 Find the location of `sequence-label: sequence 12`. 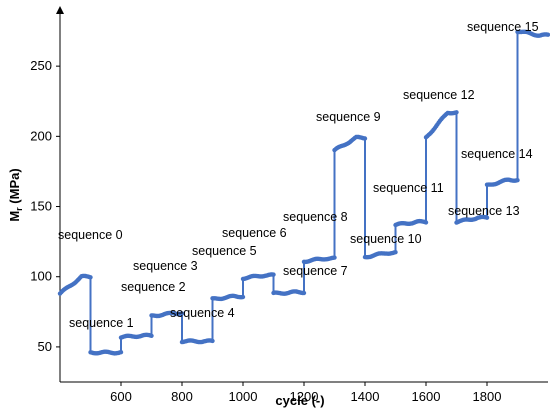

sequence-label: sequence 12 is located at coordinates (439, 95).